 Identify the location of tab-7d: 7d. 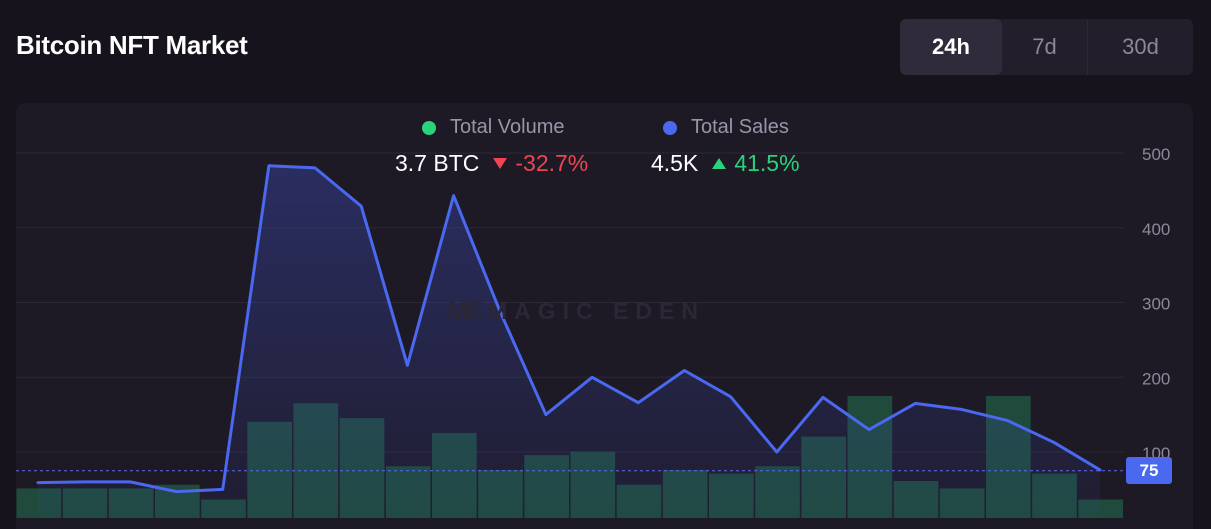
(1045, 47).